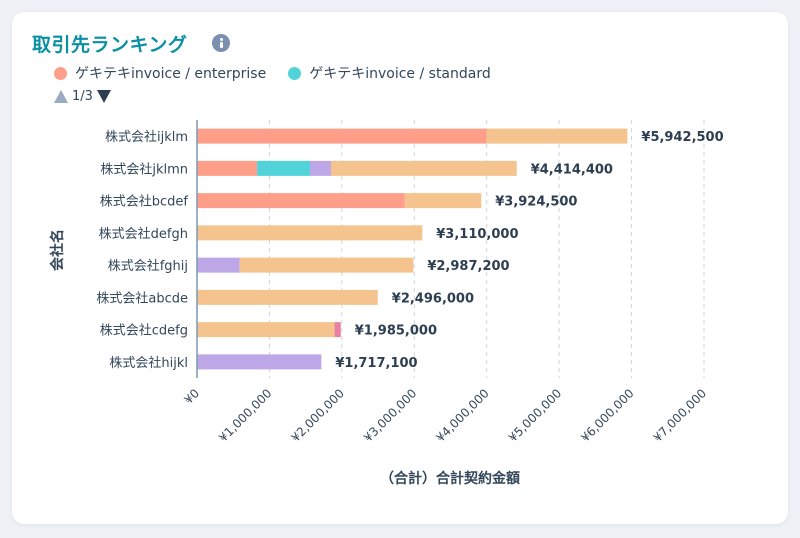 This screenshot has height=538, width=800. I want to click on pager-text: 1/3, so click(82, 96).